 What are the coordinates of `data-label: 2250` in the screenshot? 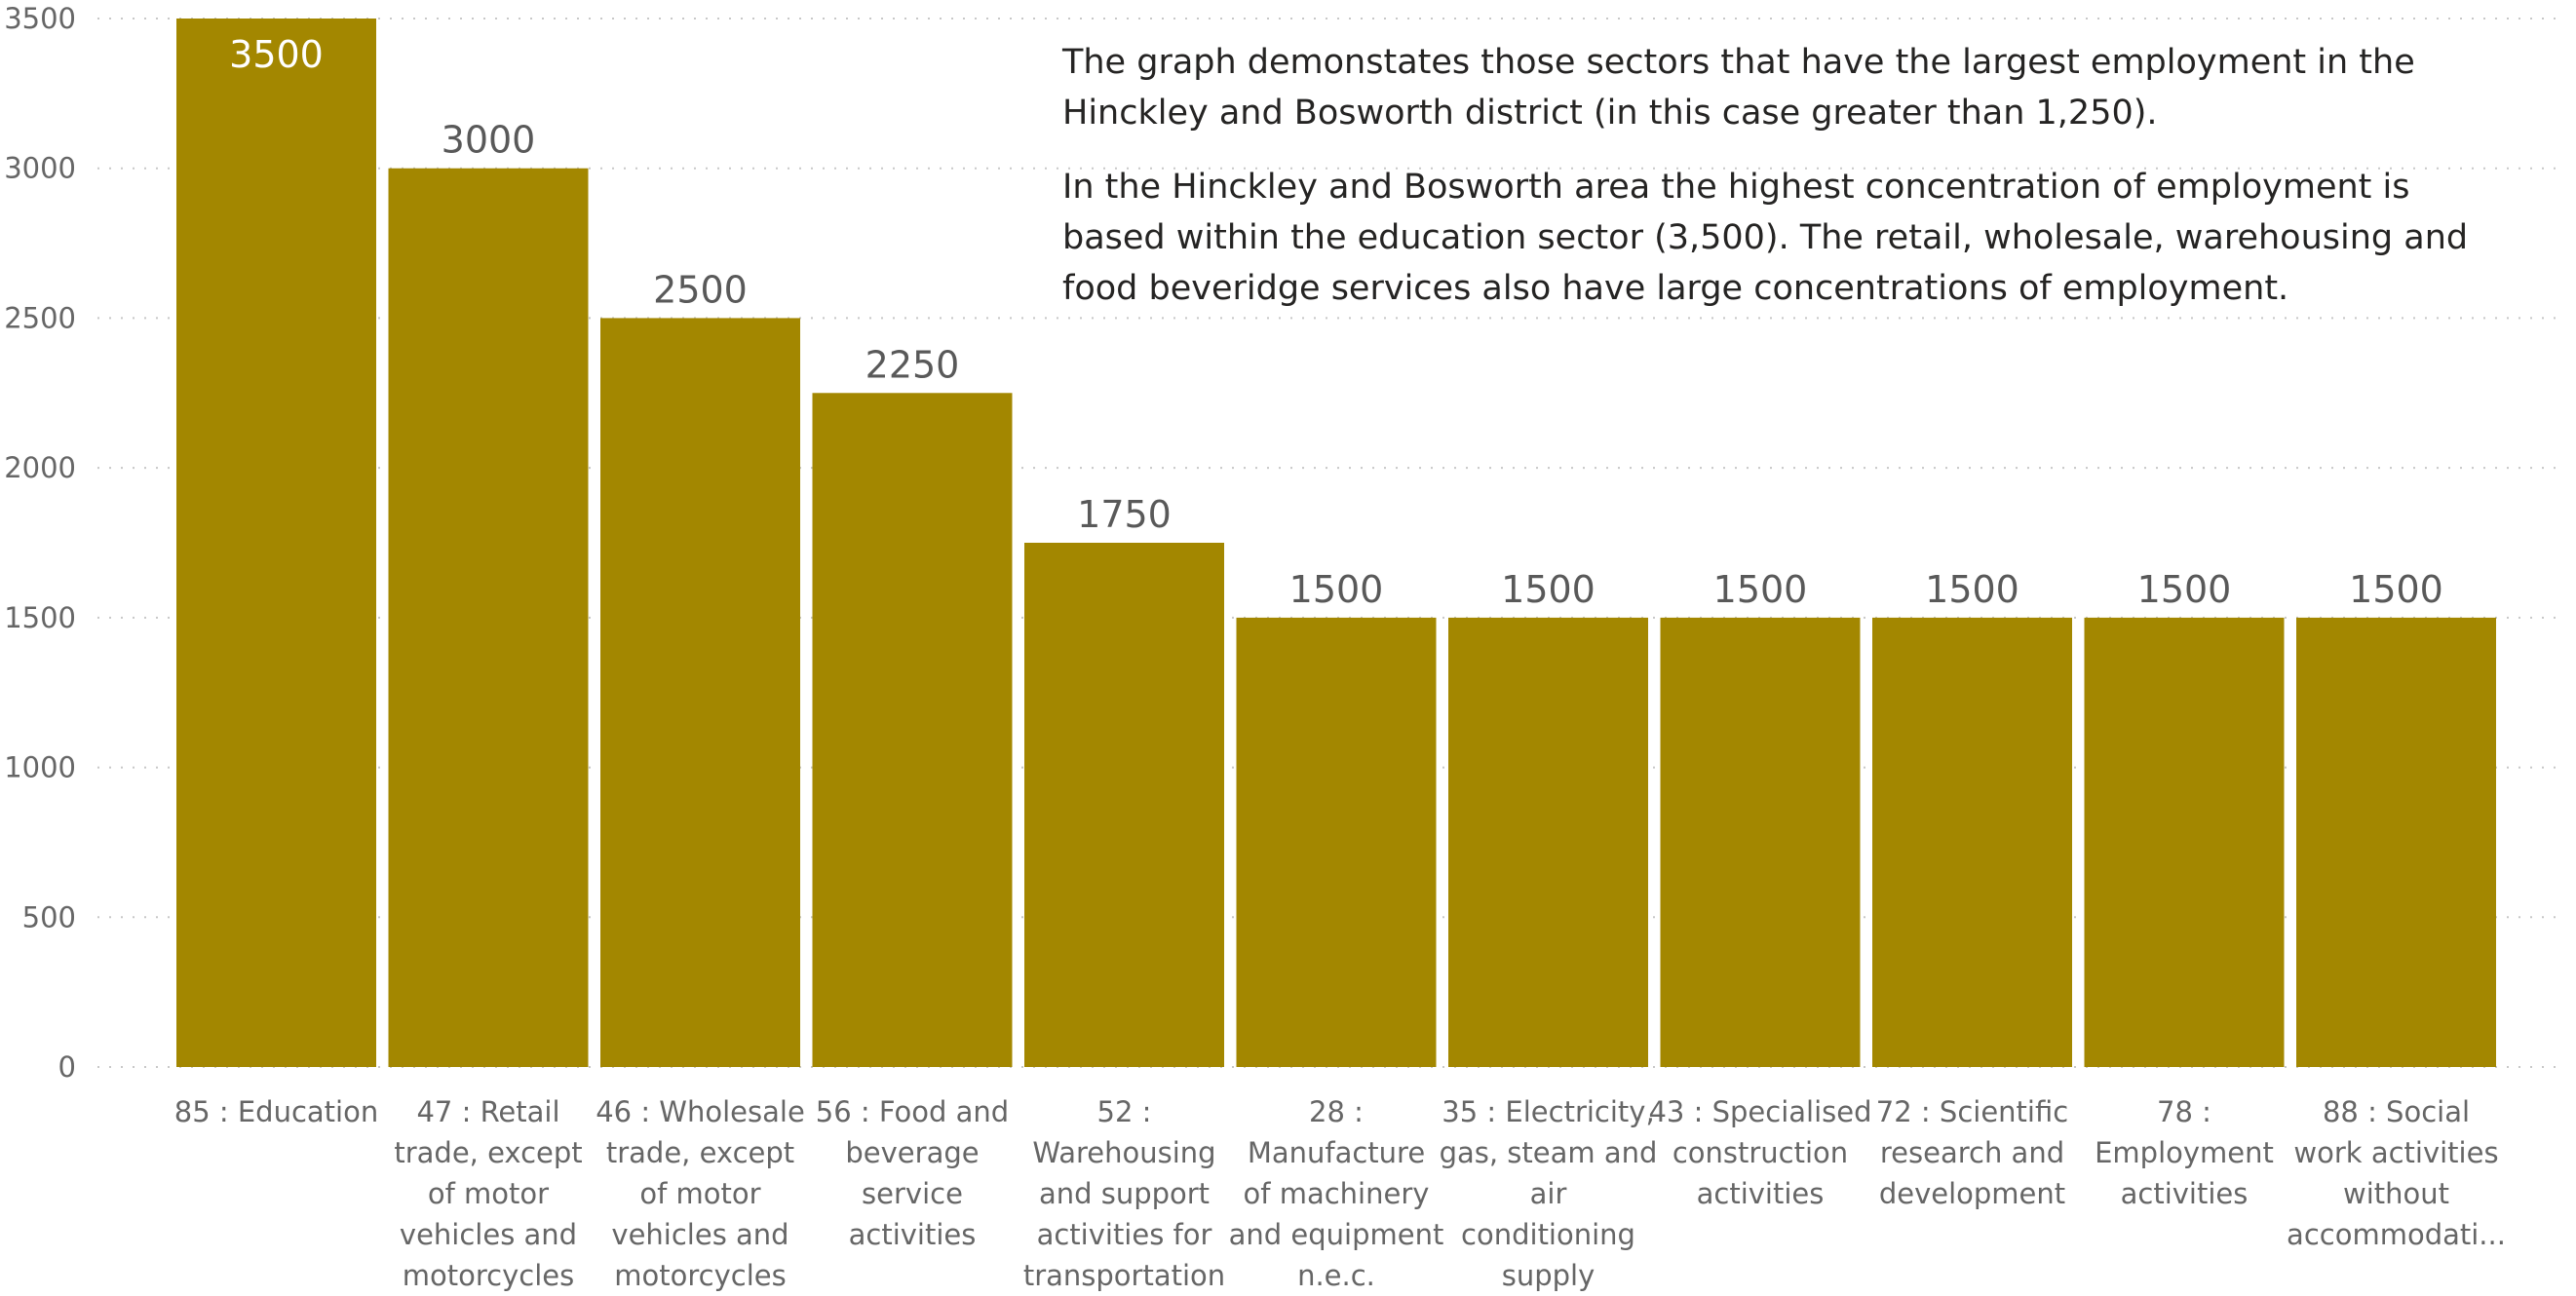 It's located at (912, 364).